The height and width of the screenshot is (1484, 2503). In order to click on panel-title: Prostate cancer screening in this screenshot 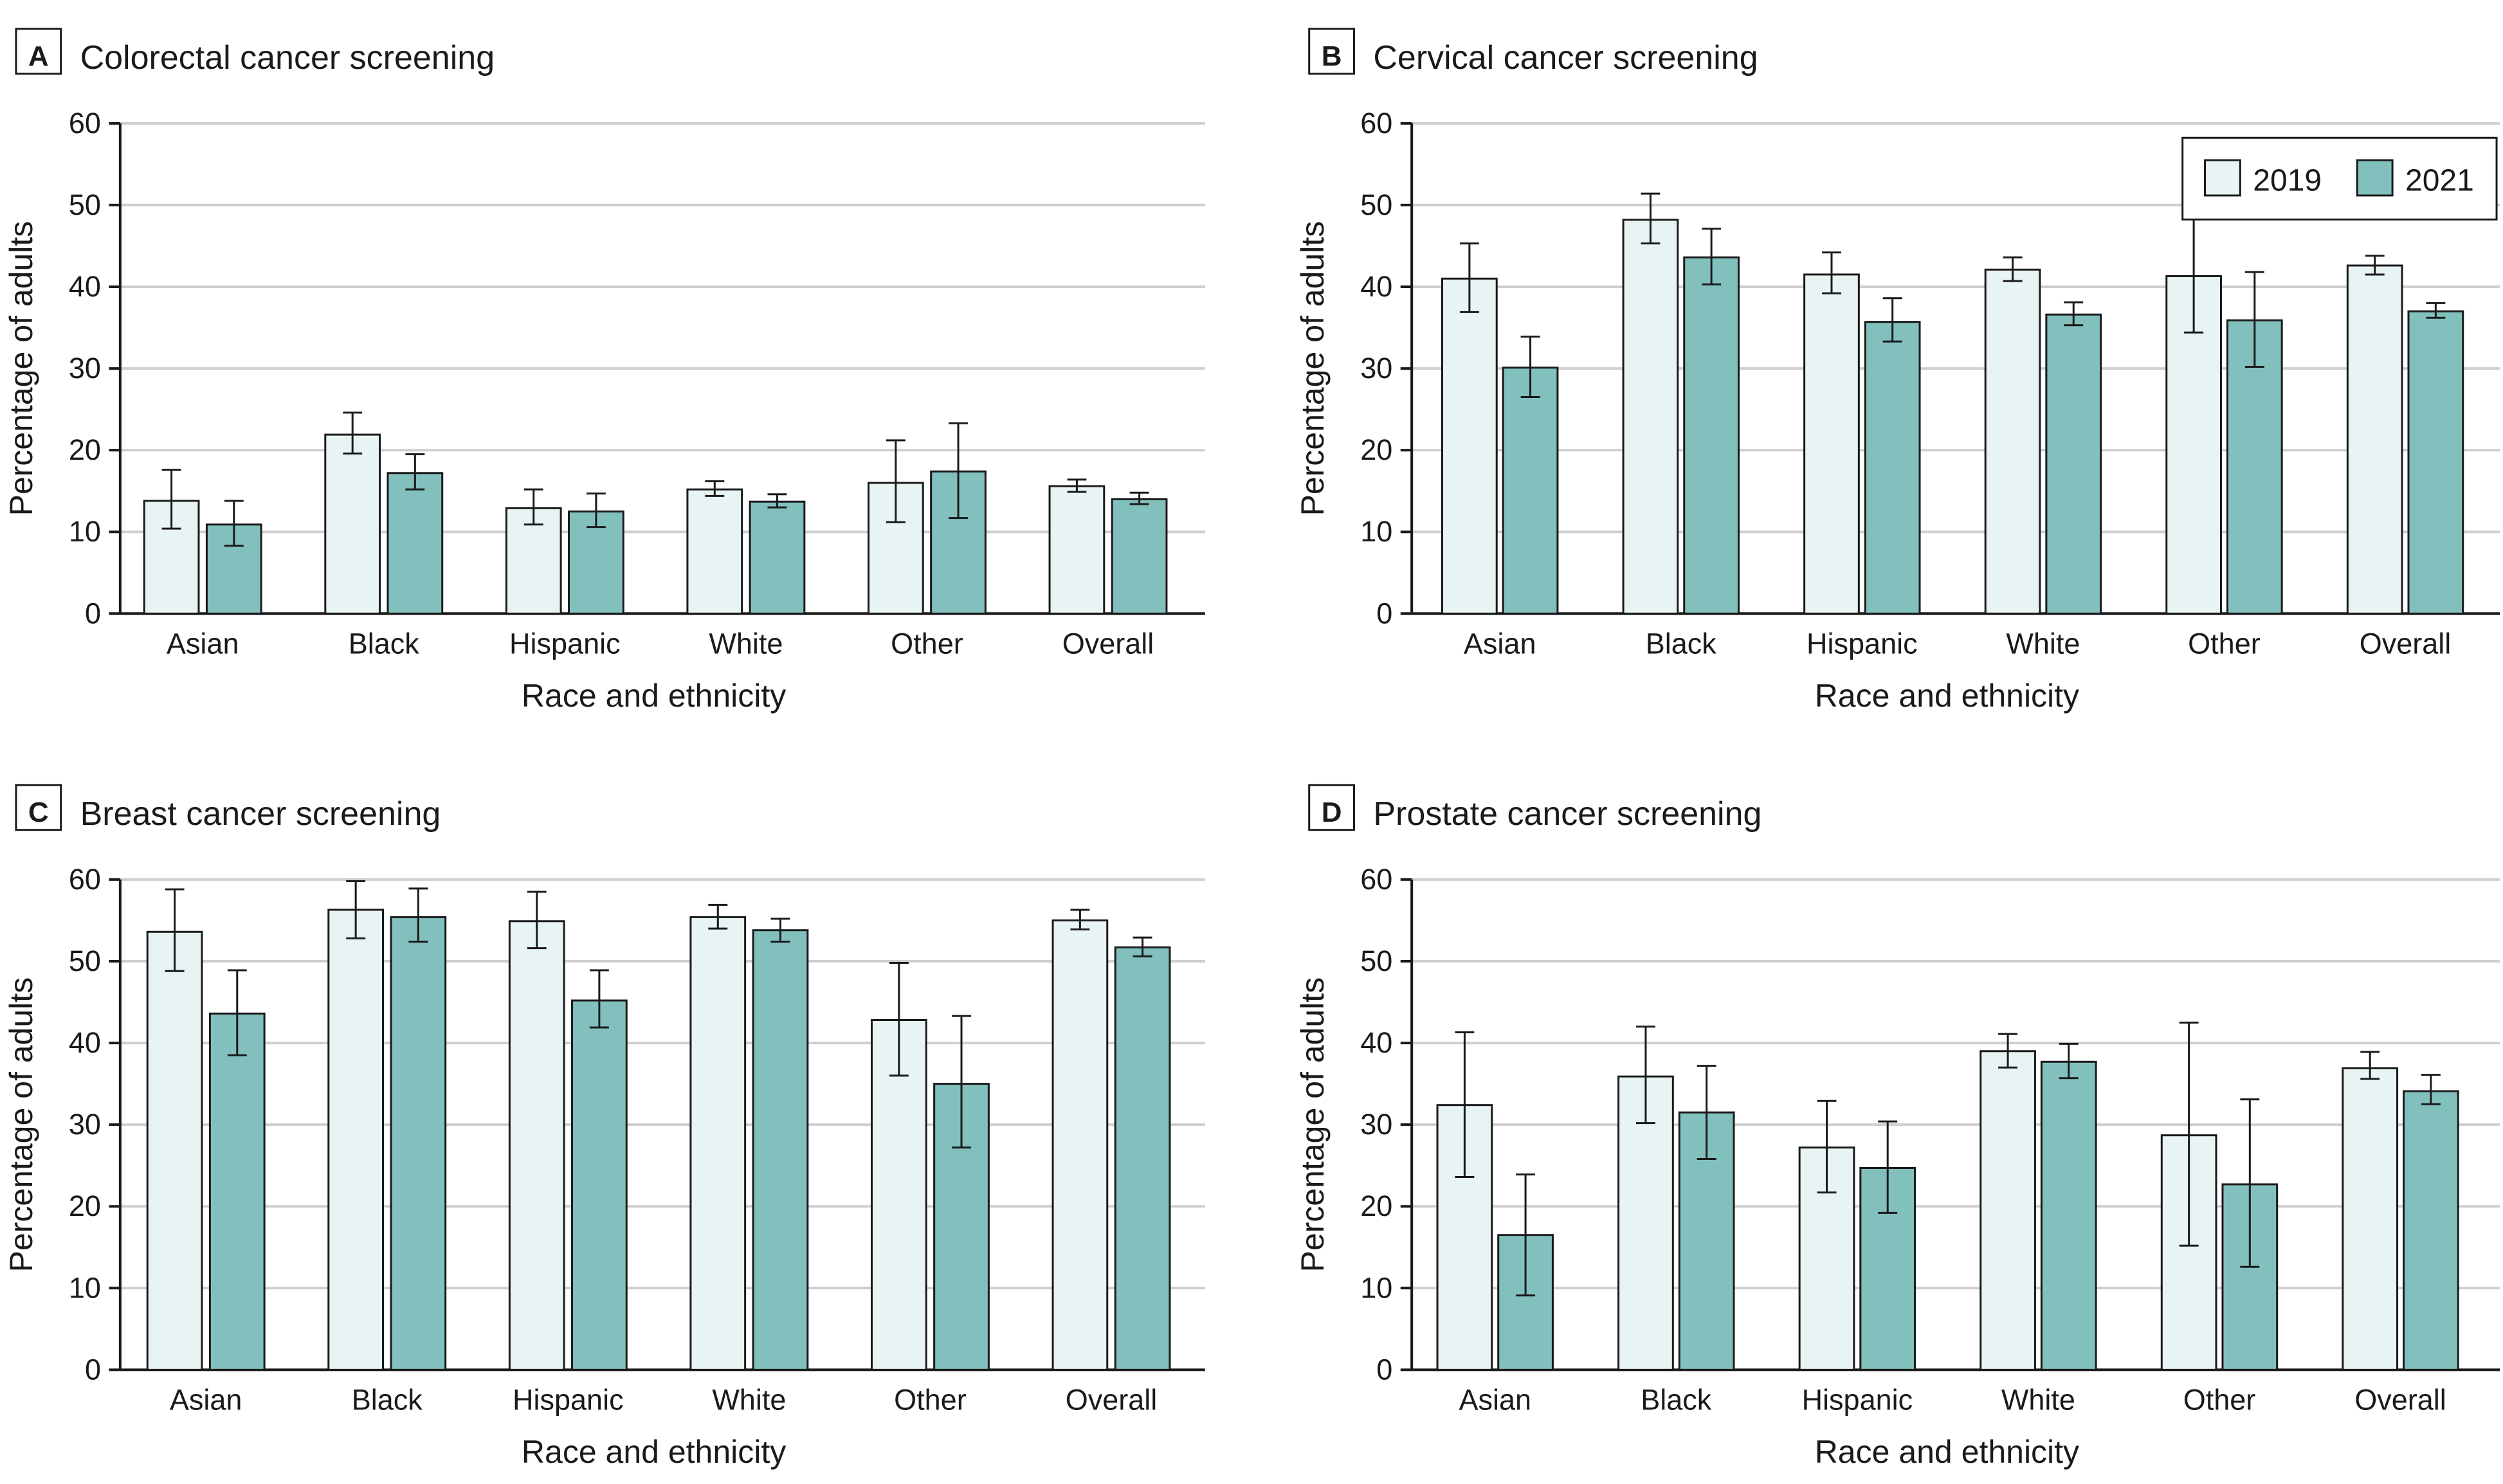, I will do `click(1567, 814)`.